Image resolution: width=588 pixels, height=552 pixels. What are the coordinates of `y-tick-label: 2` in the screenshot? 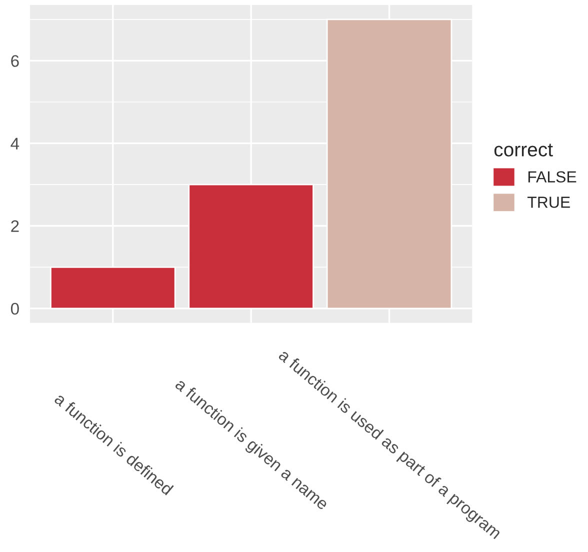 It's located at (15, 226).